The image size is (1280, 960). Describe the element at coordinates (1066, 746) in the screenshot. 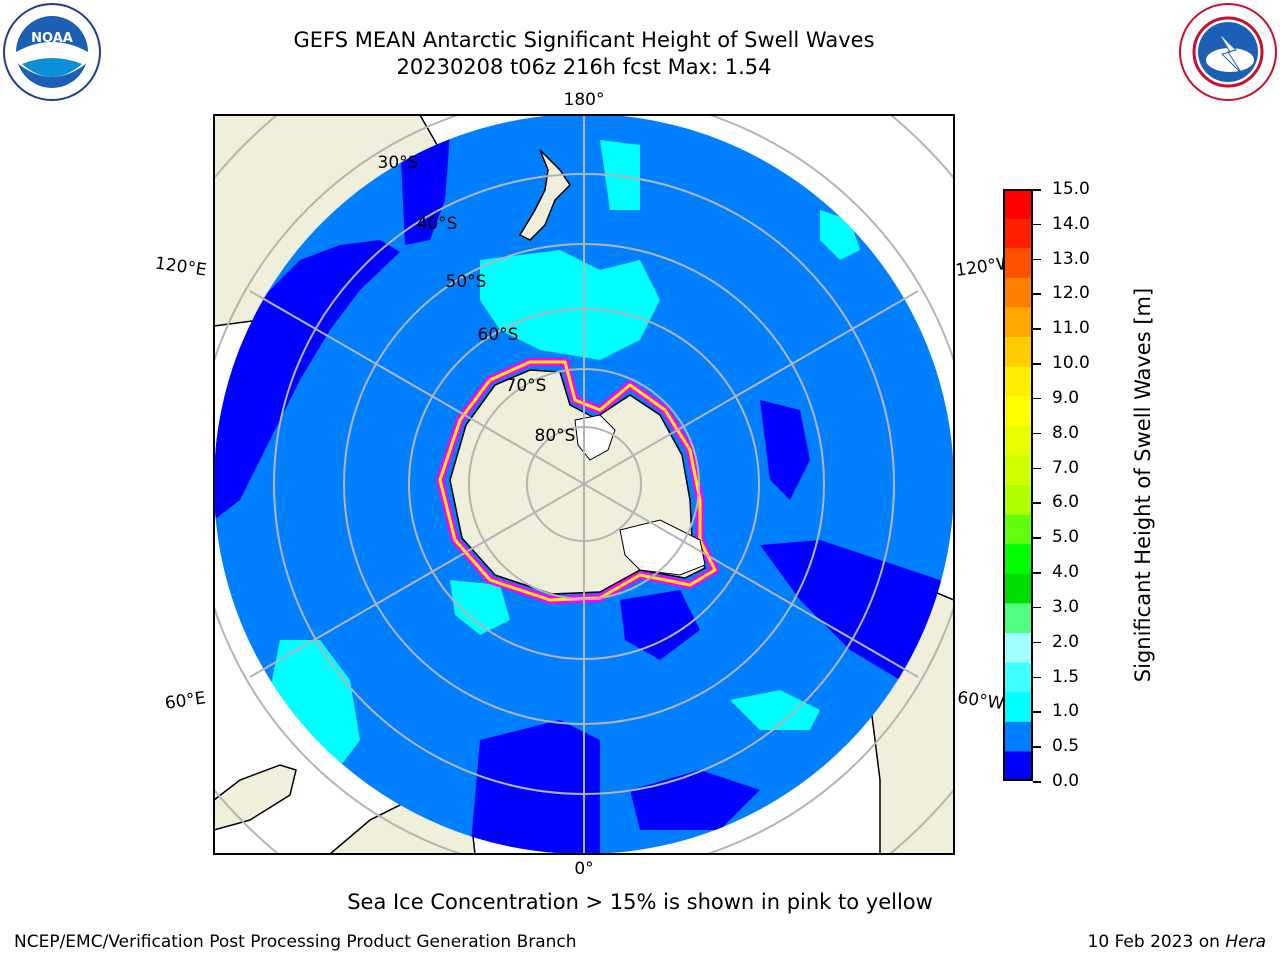

I see `colorbar-tick-label: 0.5` at that location.